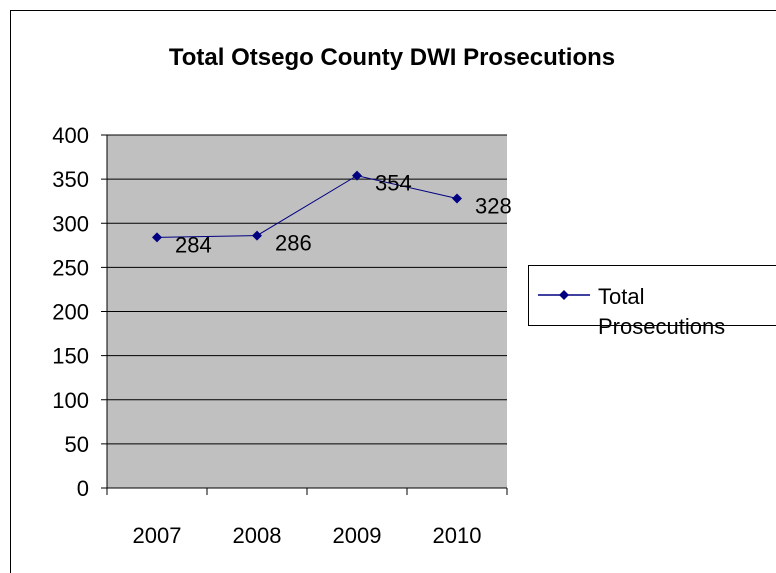 This screenshot has width=776, height=573. What do you see at coordinates (70, 179) in the screenshot?
I see `y-tick-label: 350` at bounding box center [70, 179].